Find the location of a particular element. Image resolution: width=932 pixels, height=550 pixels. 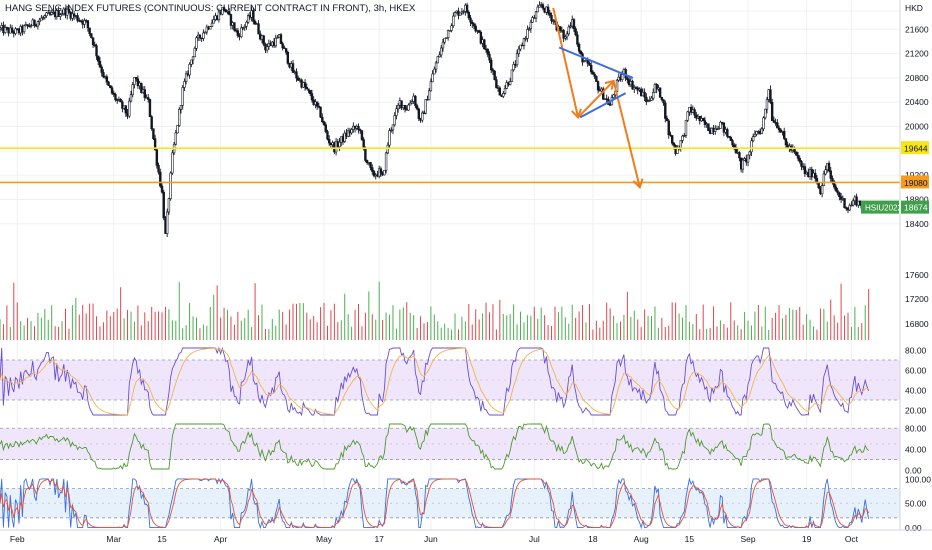

symbol-tag is located at coordinates (880, 207).